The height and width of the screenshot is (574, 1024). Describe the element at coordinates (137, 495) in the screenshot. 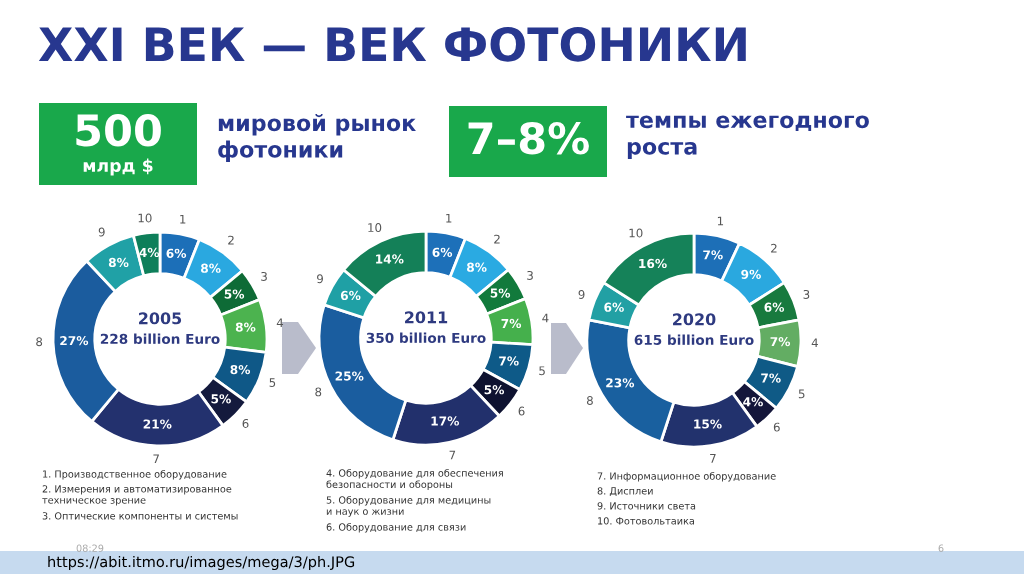

I see `text: 2. Измерения и автоматизированное техническое зрение` at that location.